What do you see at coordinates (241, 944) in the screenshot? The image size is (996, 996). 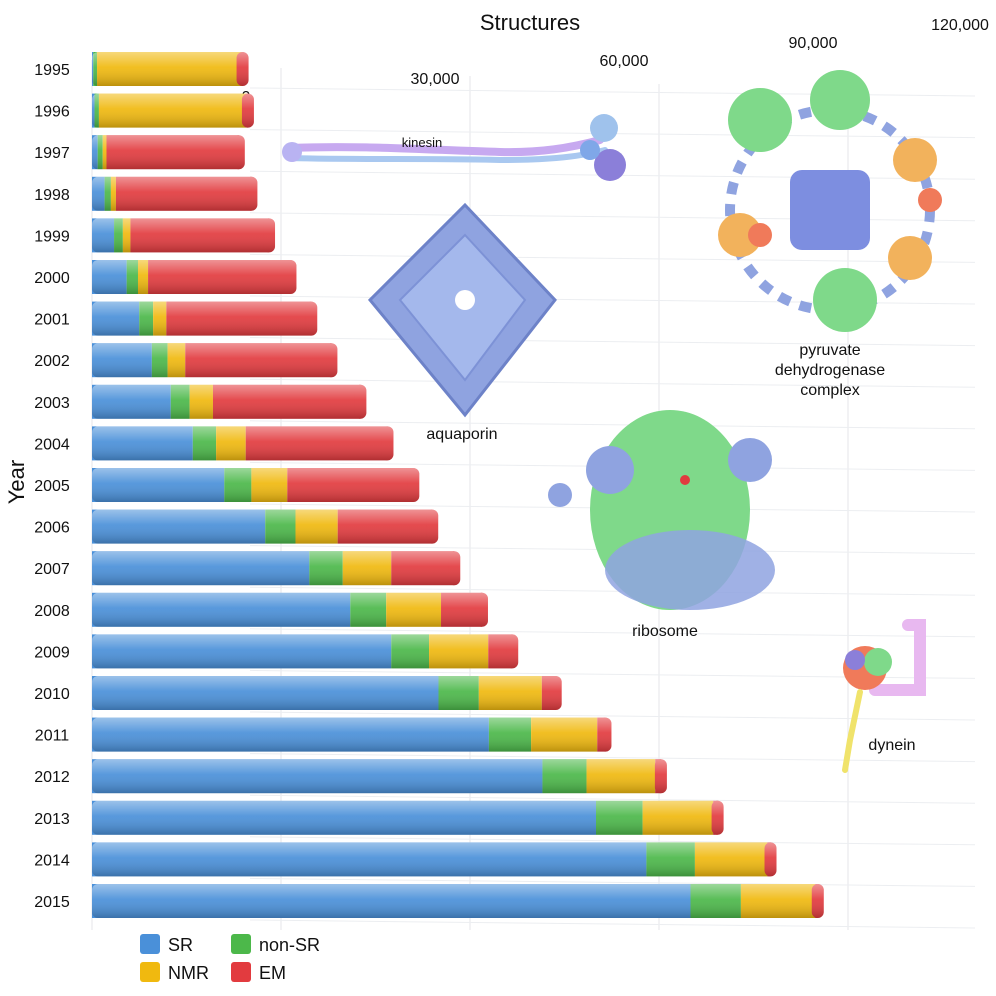 I see `legend-swatch-non-sr` at bounding box center [241, 944].